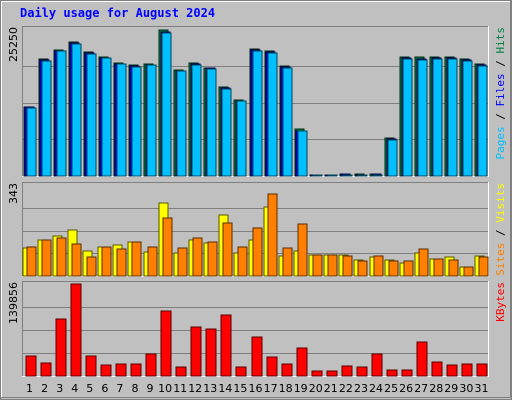  I want to click on legend-files: Files, so click(500, 89).